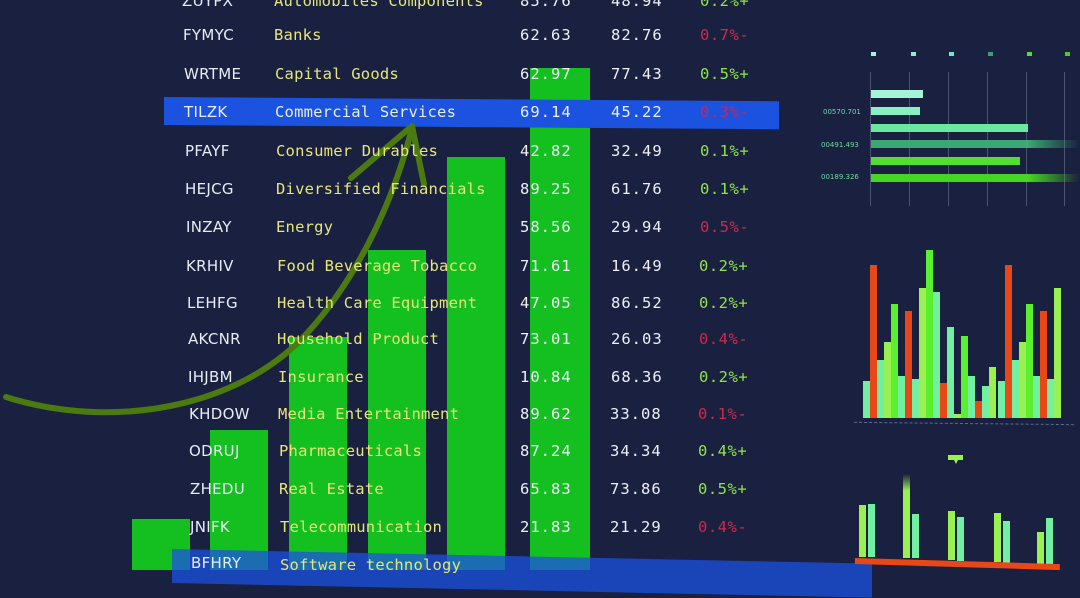 The image size is (1080, 598). I want to click on sector-name: Health Care Equipment, so click(377, 303).